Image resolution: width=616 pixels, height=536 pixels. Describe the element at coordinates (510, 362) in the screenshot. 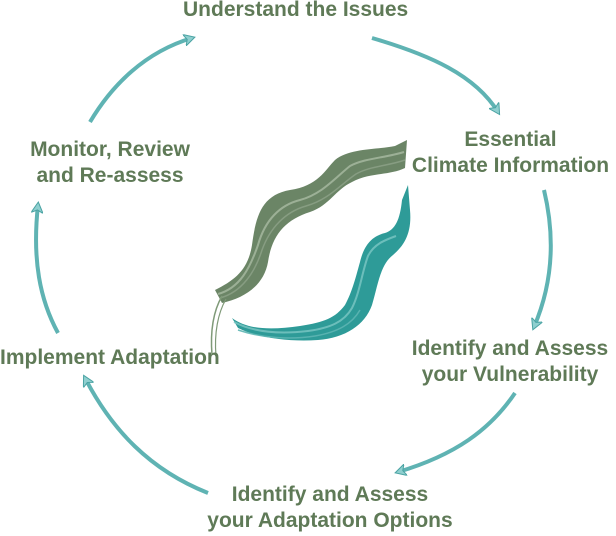

I see `step-identify-assess-vulnerability: Identify and Assess your Vulnerability` at that location.